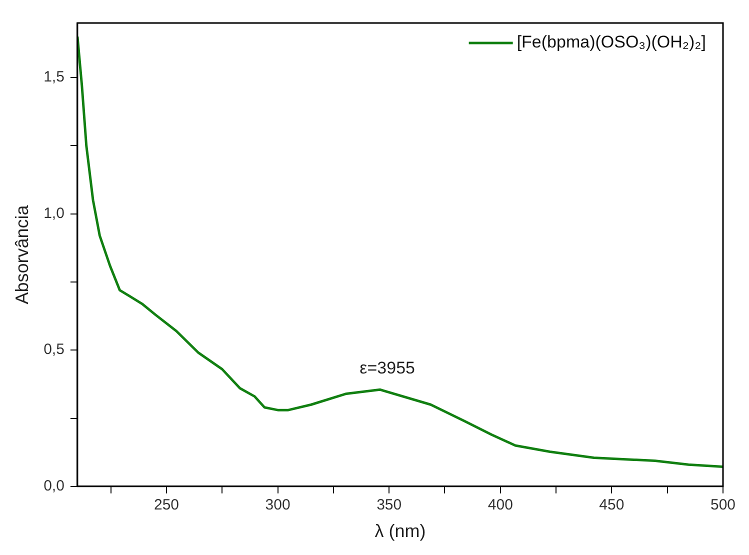  What do you see at coordinates (167, 505) in the screenshot?
I see `x-tick-label: 250` at bounding box center [167, 505].